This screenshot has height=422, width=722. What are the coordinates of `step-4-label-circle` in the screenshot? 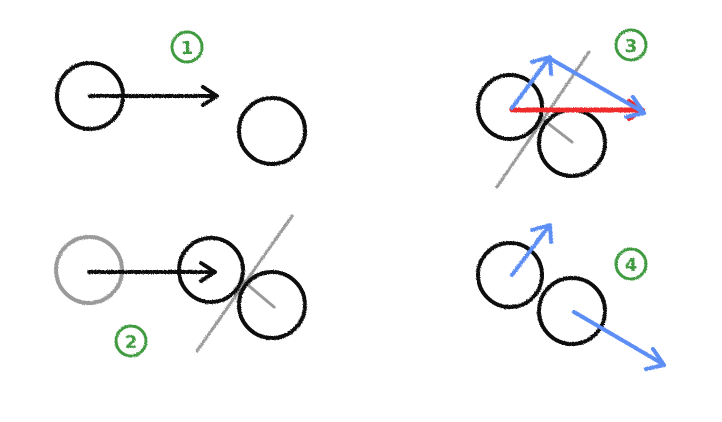 It's located at (631, 264).